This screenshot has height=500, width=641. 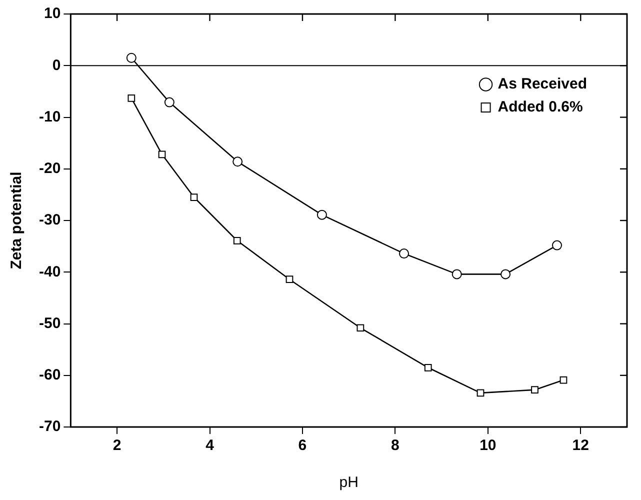 I want to click on y-axis-title: Zeta potential, so click(x=17, y=221).